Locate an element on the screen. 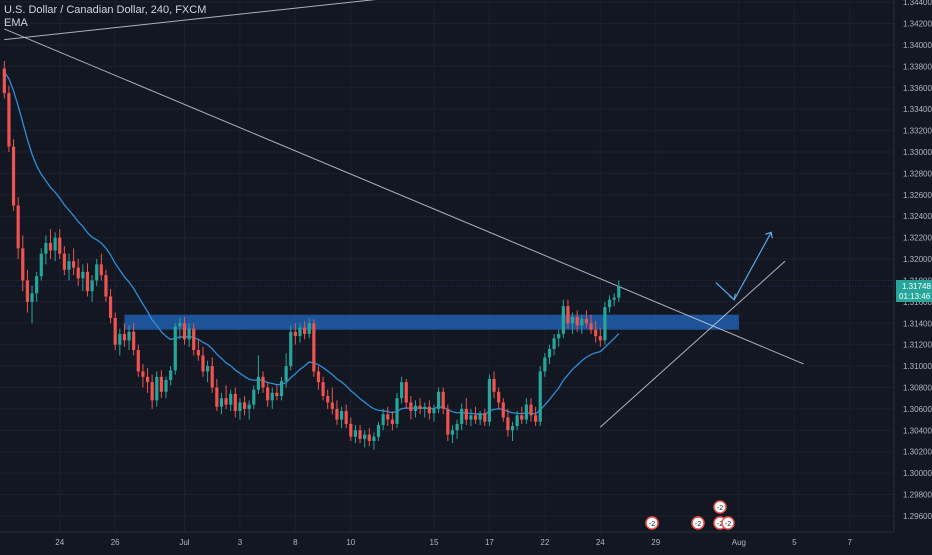 The image size is (932, 555). price-tick-label: 1.32800 is located at coordinates (917, 173).